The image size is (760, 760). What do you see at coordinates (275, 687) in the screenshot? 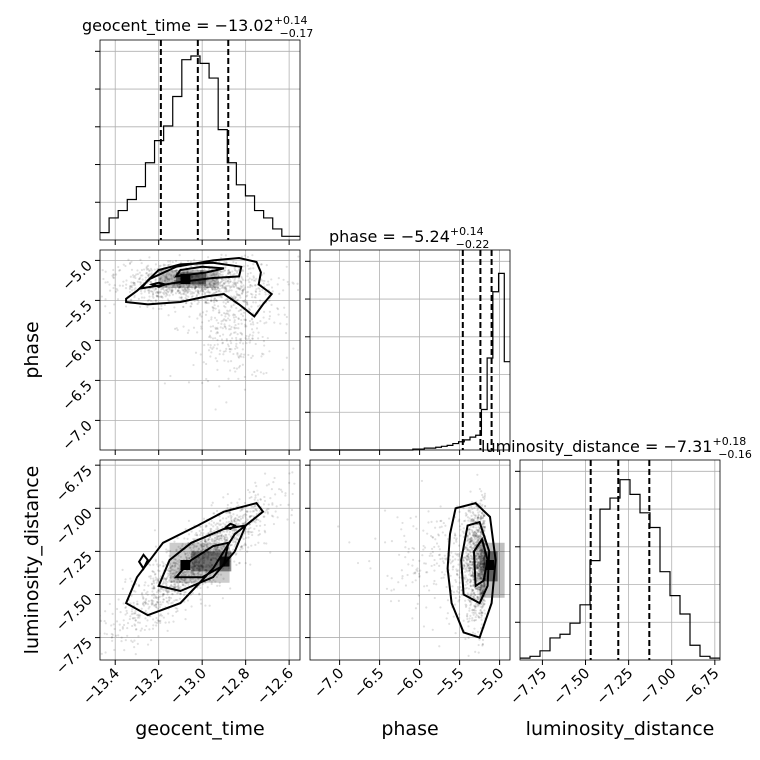
I see `x-tick-label: −12.6` at bounding box center [275, 687].